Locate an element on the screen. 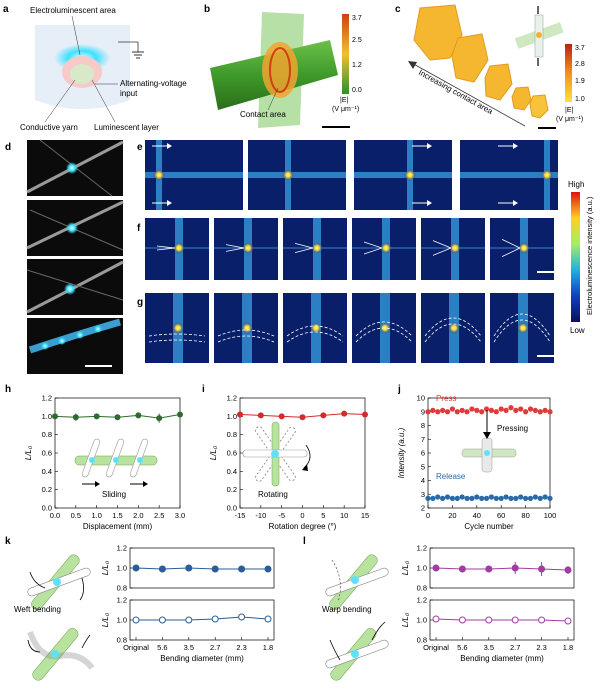 The height and width of the screenshot is (694, 600). panel-k: k Weft bending is located at coordinates (50, 608).